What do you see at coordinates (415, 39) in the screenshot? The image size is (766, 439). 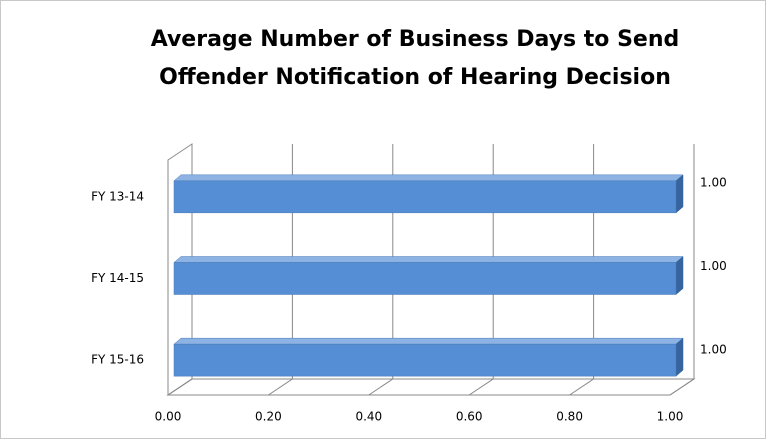 I see `chart-title: Average Number of Business Days to Send` at bounding box center [415, 39].